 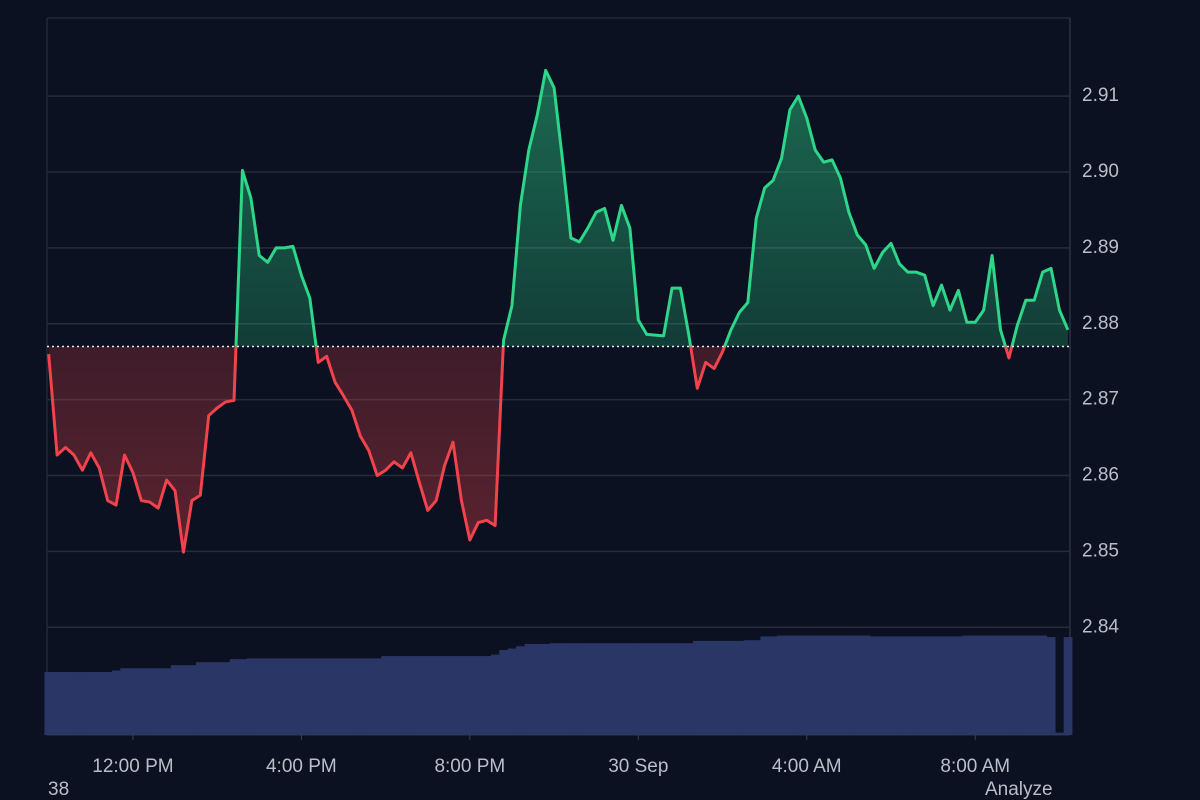 I want to click on annotation: Analyze, so click(x=1019, y=789).